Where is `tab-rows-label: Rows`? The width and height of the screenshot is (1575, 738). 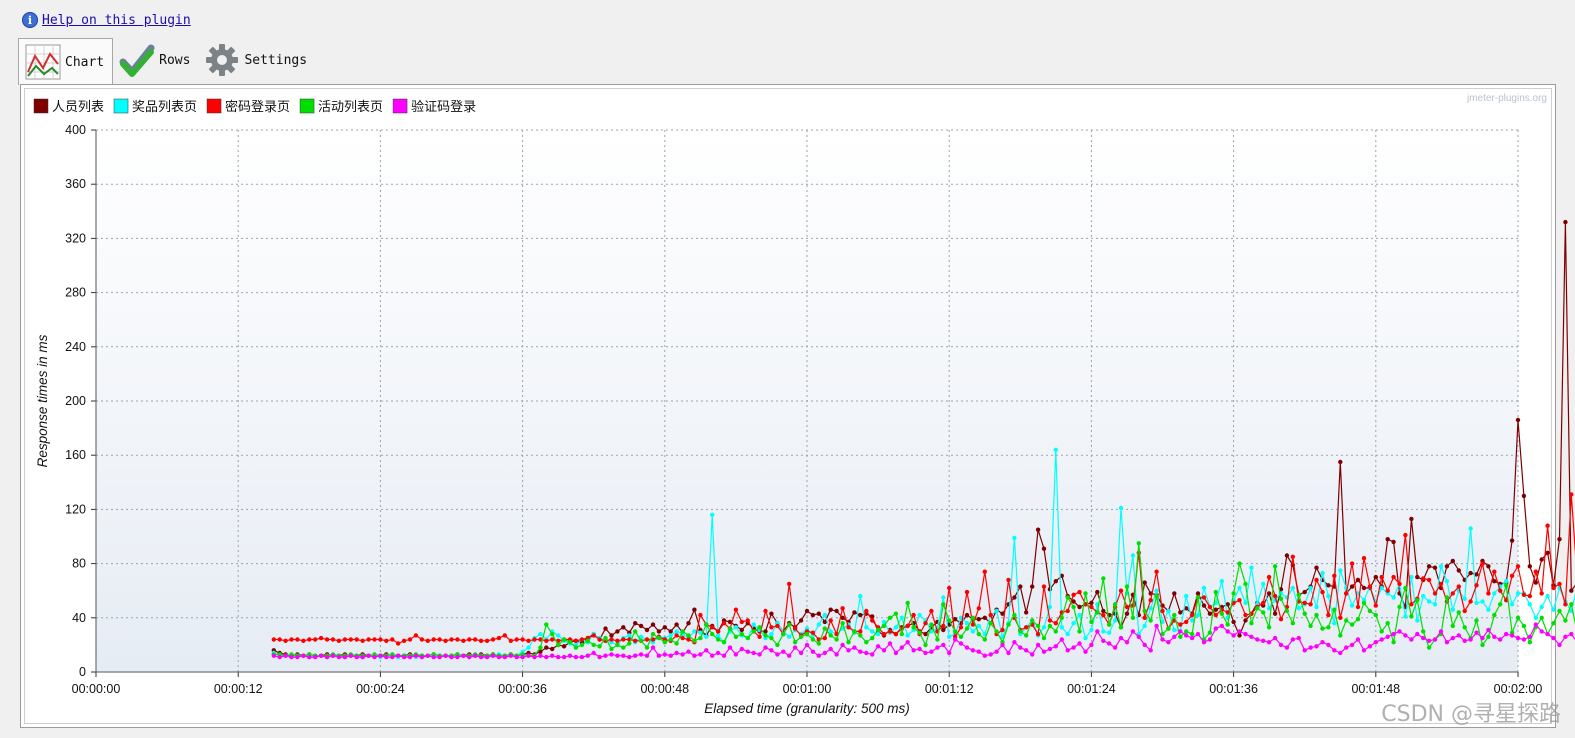 tab-rows-label: Rows is located at coordinates (175, 60).